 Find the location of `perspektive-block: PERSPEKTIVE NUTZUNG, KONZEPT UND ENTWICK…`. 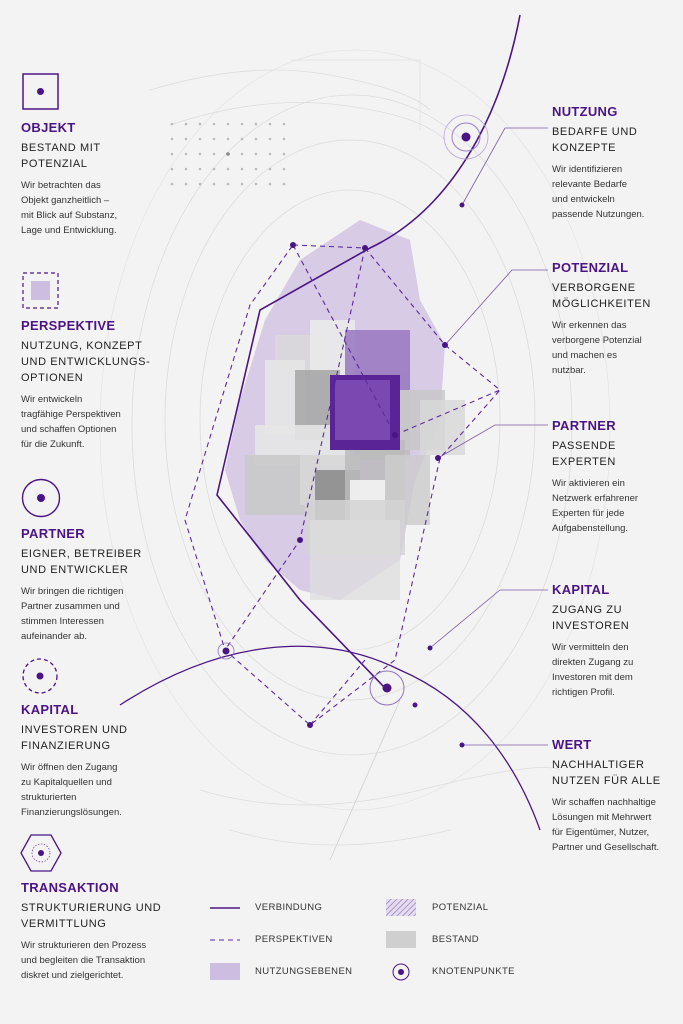

perspektive-block: PERSPEKTIVE NUTZUNG, KONZEPT UND ENTWICK… is located at coordinates (111, 385).